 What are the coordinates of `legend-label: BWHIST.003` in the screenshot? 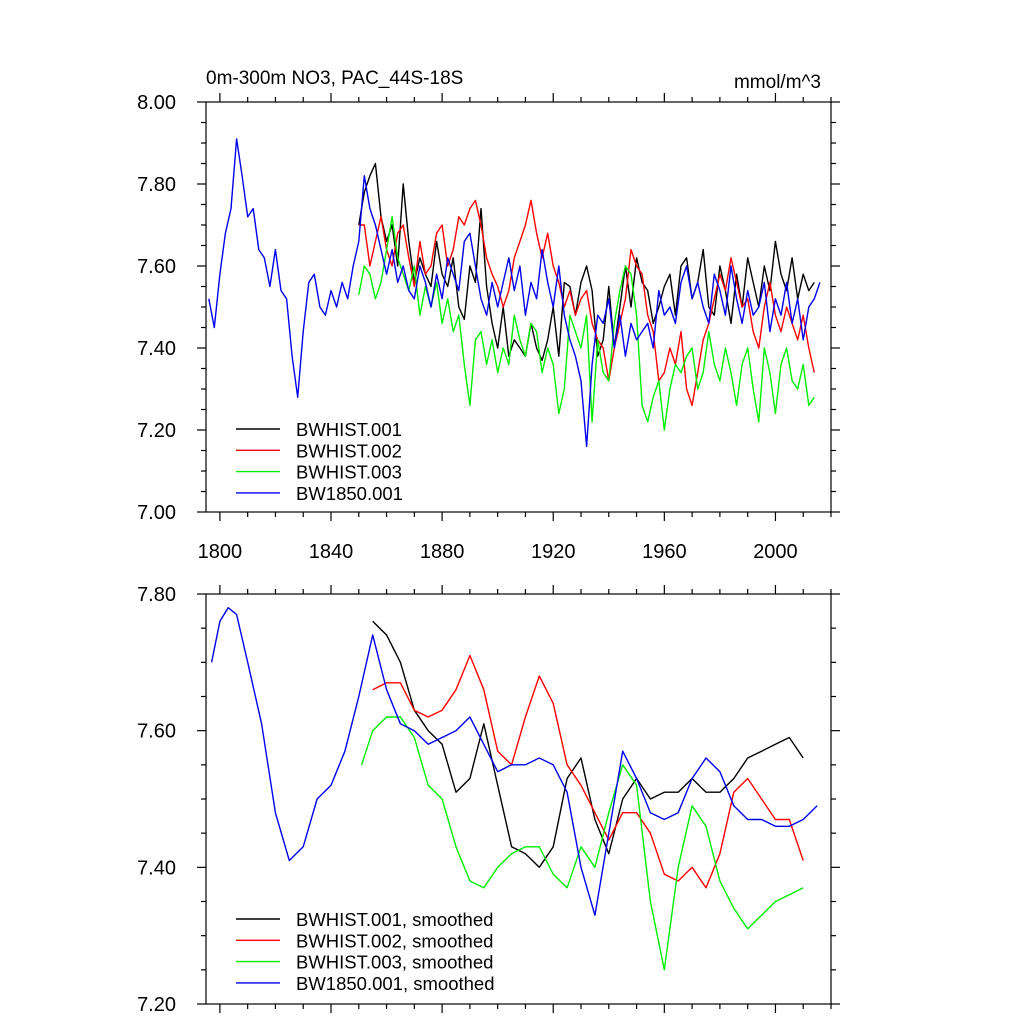 It's located at (349, 472).